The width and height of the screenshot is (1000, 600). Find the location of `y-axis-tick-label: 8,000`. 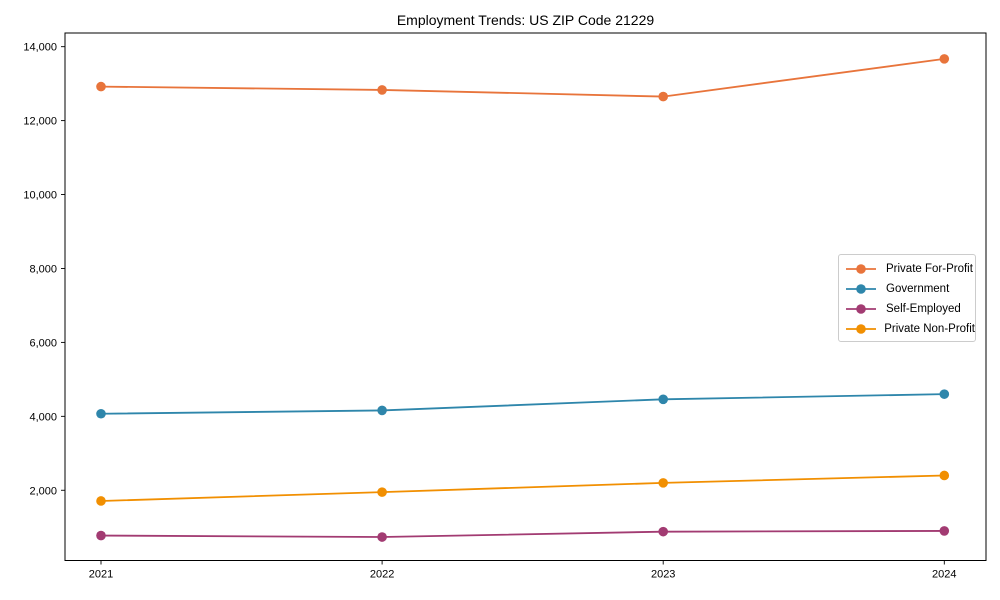

y-axis-tick-label: 8,000 is located at coordinates (43, 269).